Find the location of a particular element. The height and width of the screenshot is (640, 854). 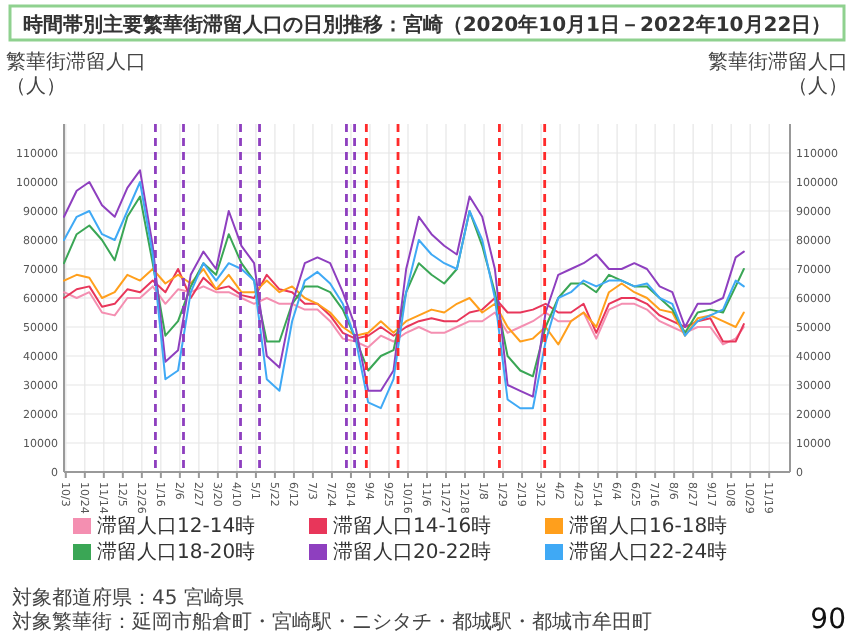

text: 90 is located at coordinates (828, 620).